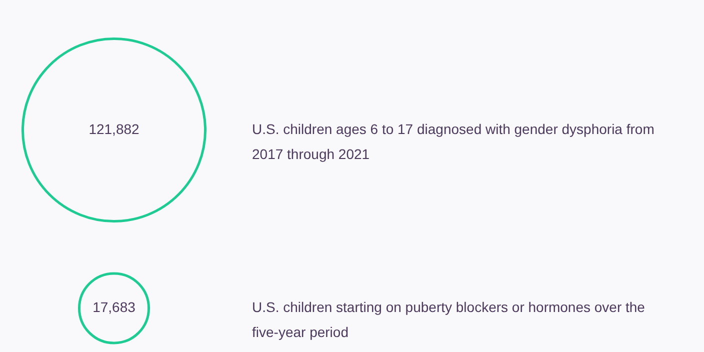 The image size is (704, 352). Describe the element at coordinates (114, 129) in the screenshot. I see `data-label: 121,882` at that location.